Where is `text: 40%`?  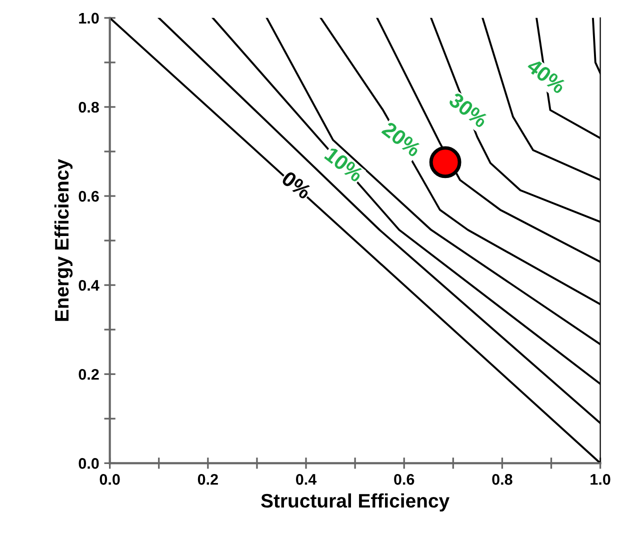 text: 40% is located at coordinates (547, 76).